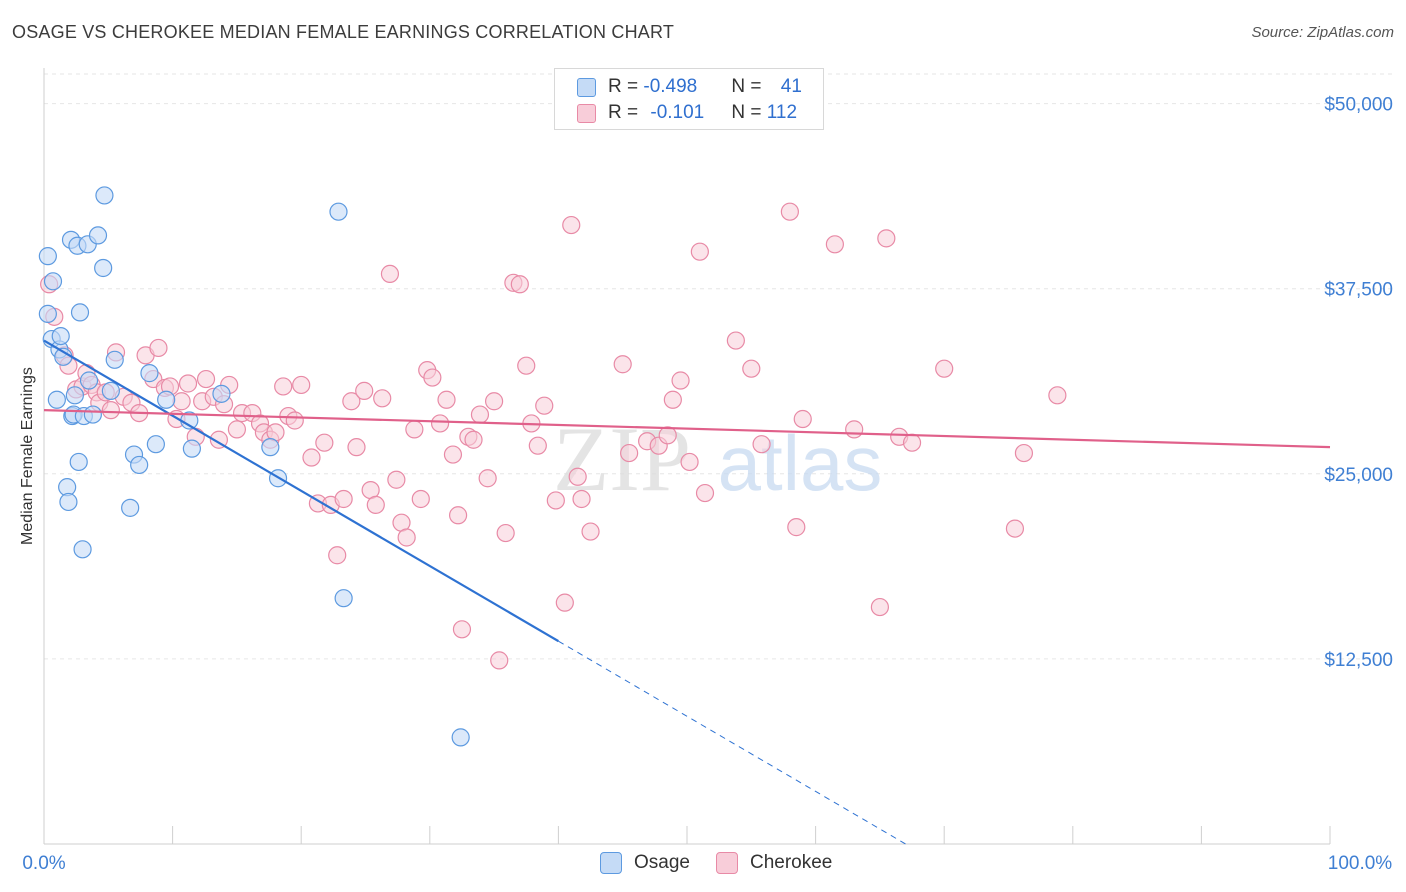  I want to click on legend-row-osage: R = -0.498 N = 41, so click(689, 87).